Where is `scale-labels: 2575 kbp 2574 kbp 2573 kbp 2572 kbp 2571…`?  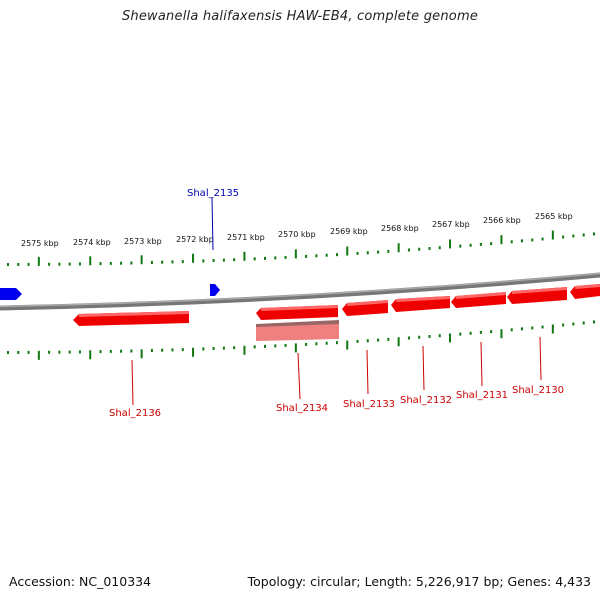
scale-labels: 2575 kbp 2574 kbp 2573 kbp 2572 kbp 2571… is located at coordinates (297, 230).